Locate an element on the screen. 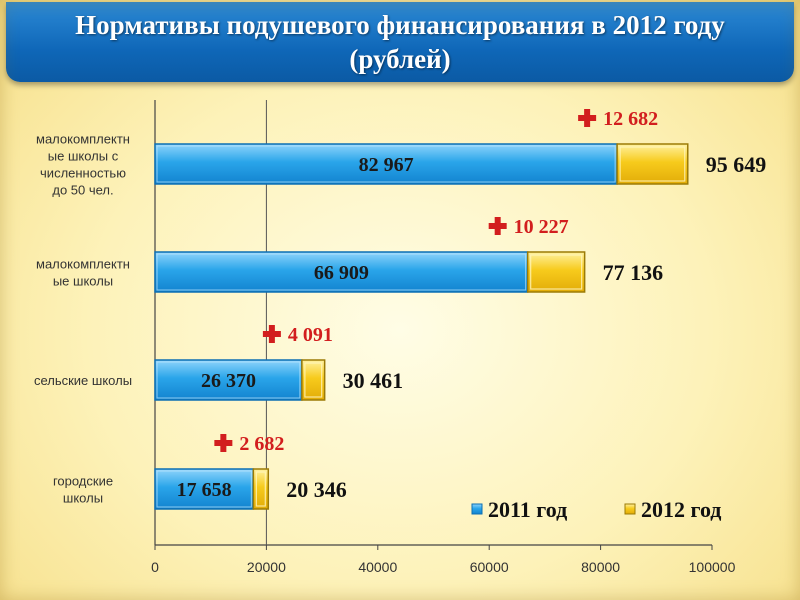  category-label: ые школы с is located at coordinates (83, 156).